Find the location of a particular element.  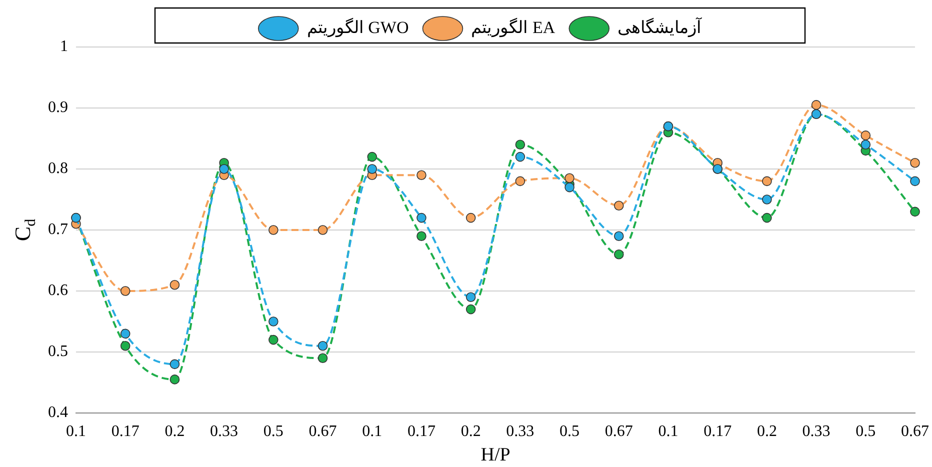

y-tick-label: 0.6 is located at coordinates (58, 291).